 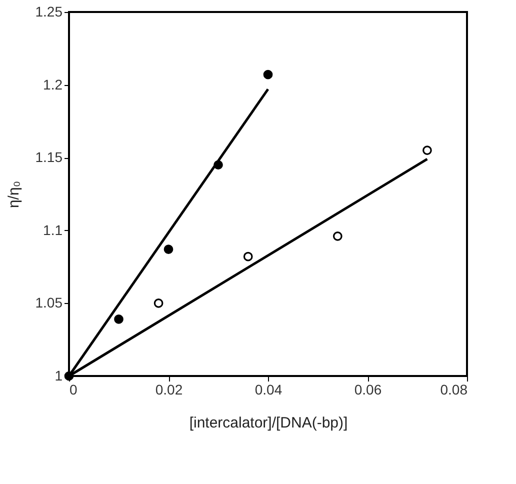 What do you see at coordinates (169, 390) in the screenshot?
I see `x-tick-label: 0.02` at bounding box center [169, 390].